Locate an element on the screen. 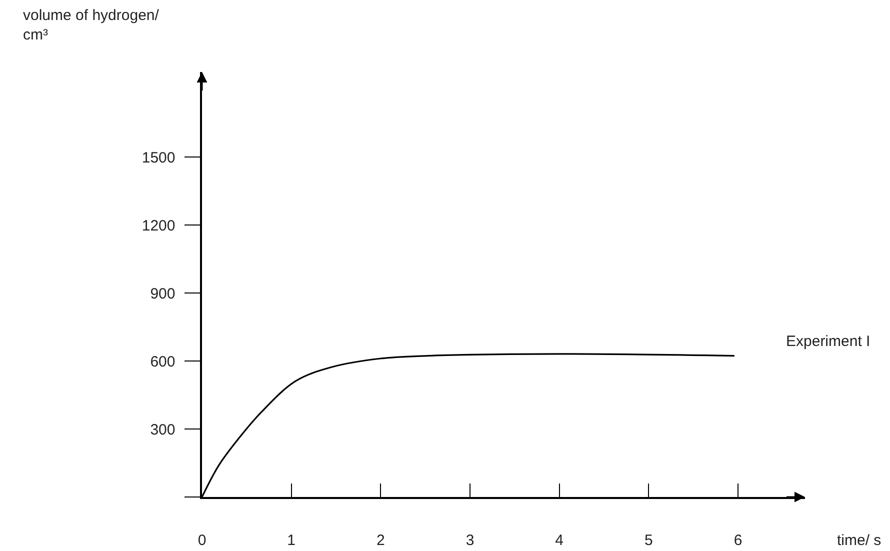 This screenshot has height=551, width=890. x-tick-label: 3 is located at coordinates (470, 540).